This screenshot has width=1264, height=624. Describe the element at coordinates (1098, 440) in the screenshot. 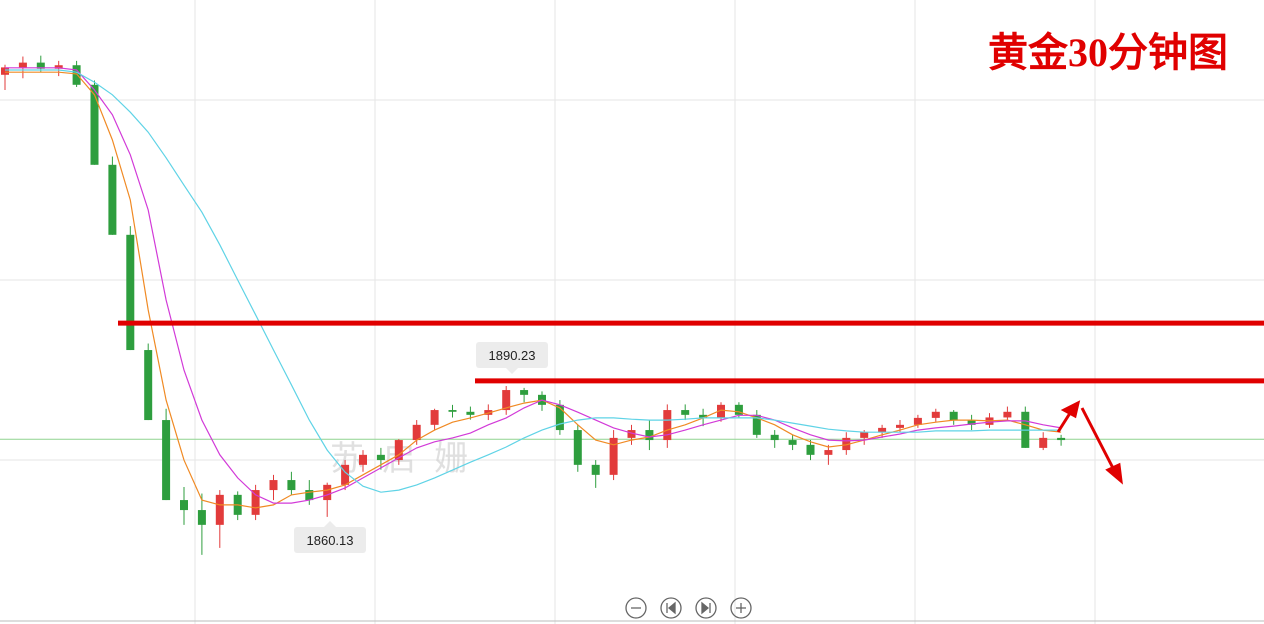

I see `arrow-down` at that location.